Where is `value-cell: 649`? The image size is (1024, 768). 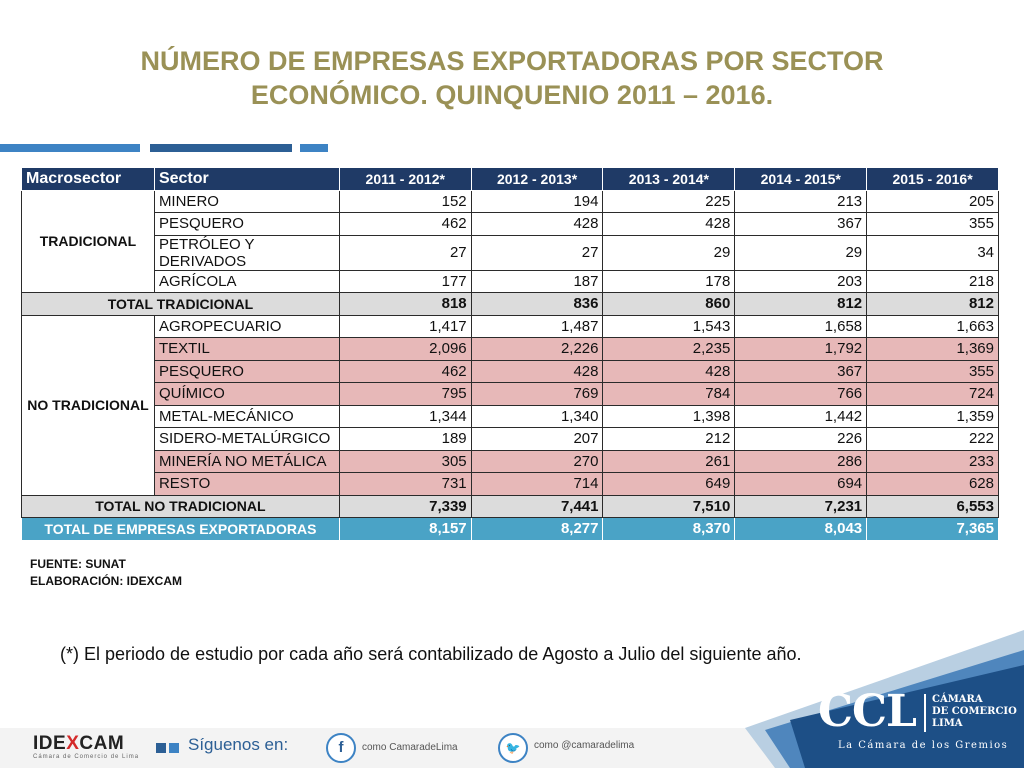
value-cell: 649 is located at coordinates (669, 484).